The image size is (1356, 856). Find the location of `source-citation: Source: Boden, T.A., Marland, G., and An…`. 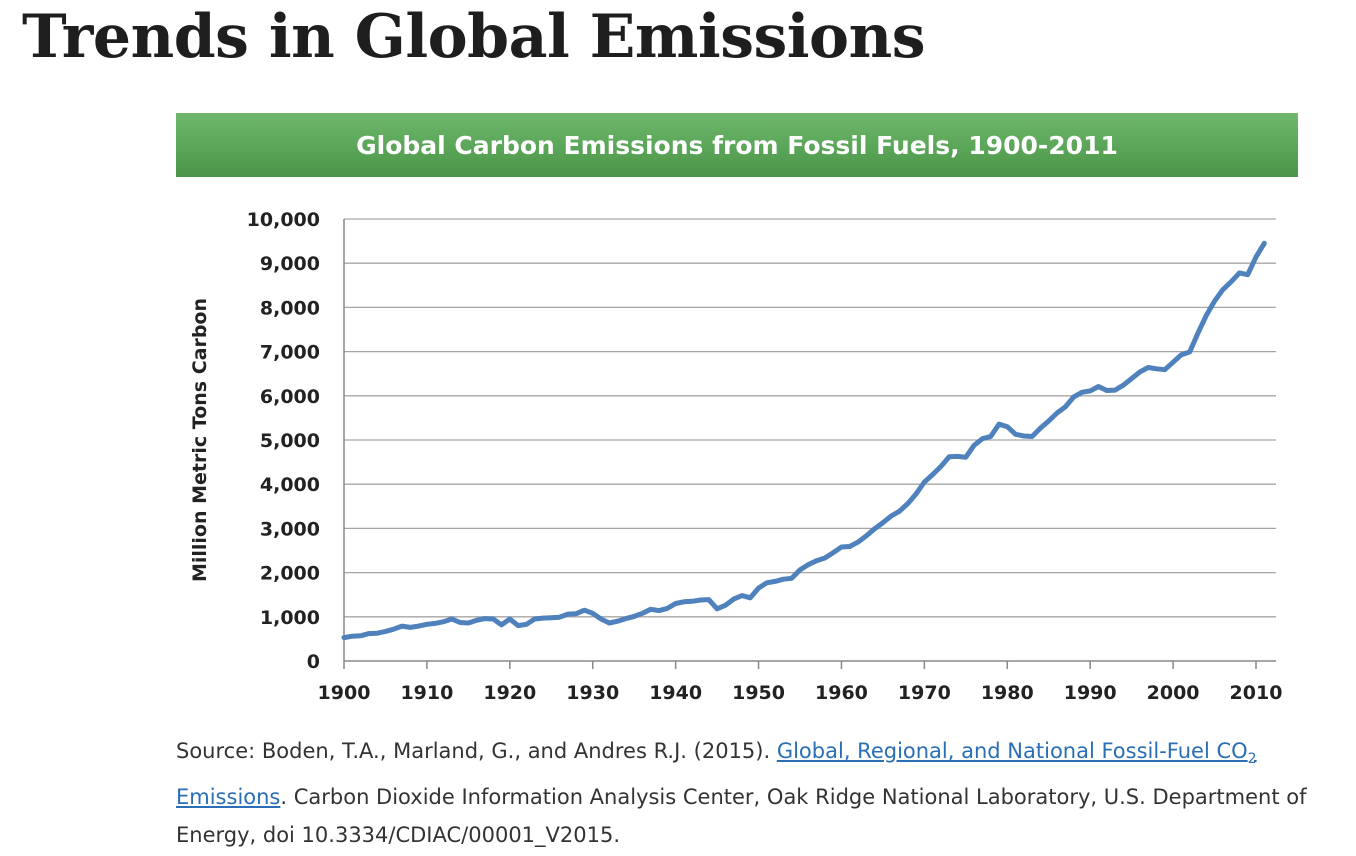

source-citation: Source: Boden, T.A., Marland, G., and An… is located at coordinates (746, 793).